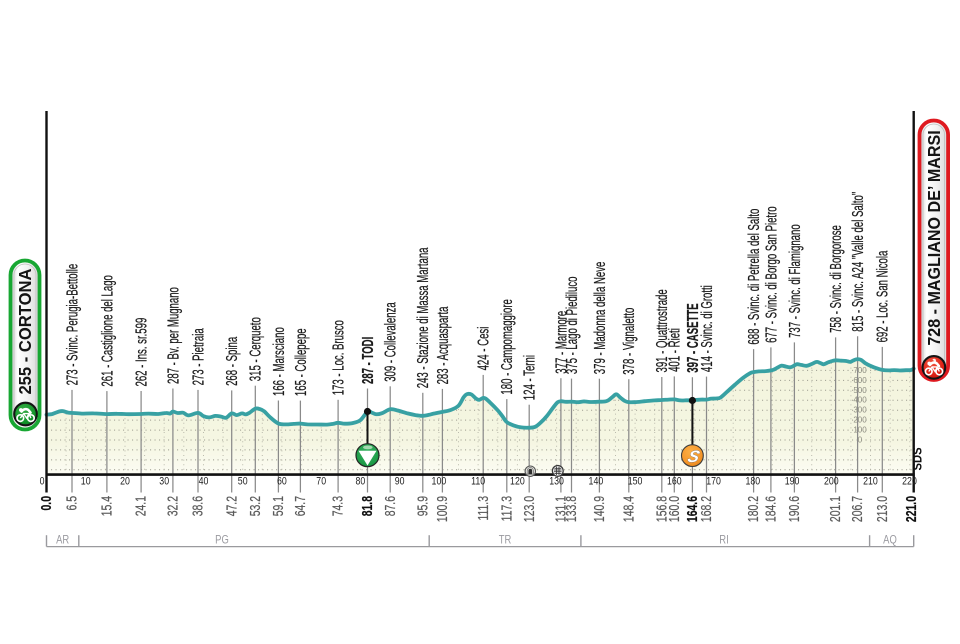 Image resolution: width=960 pixels, height=644 pixels. What do you see at coordinates (86, 481) in the screenshot?
I see `svg-text: 10` at bounding box center [86, 481].